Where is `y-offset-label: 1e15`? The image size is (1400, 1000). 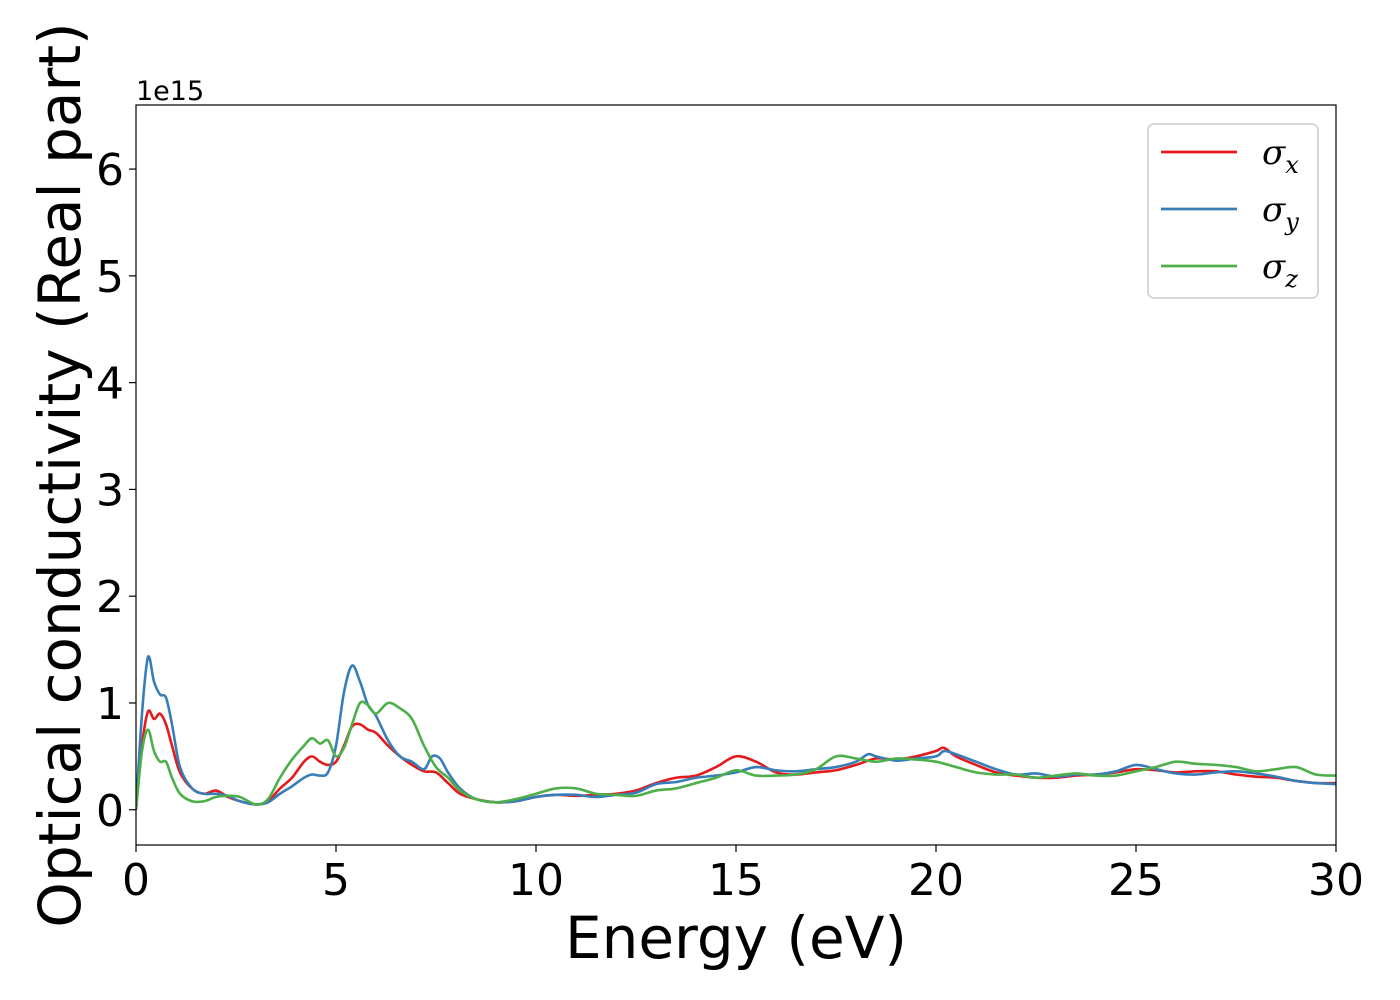
y-offset-label: 1e15 is located at coordinates (170, 91).